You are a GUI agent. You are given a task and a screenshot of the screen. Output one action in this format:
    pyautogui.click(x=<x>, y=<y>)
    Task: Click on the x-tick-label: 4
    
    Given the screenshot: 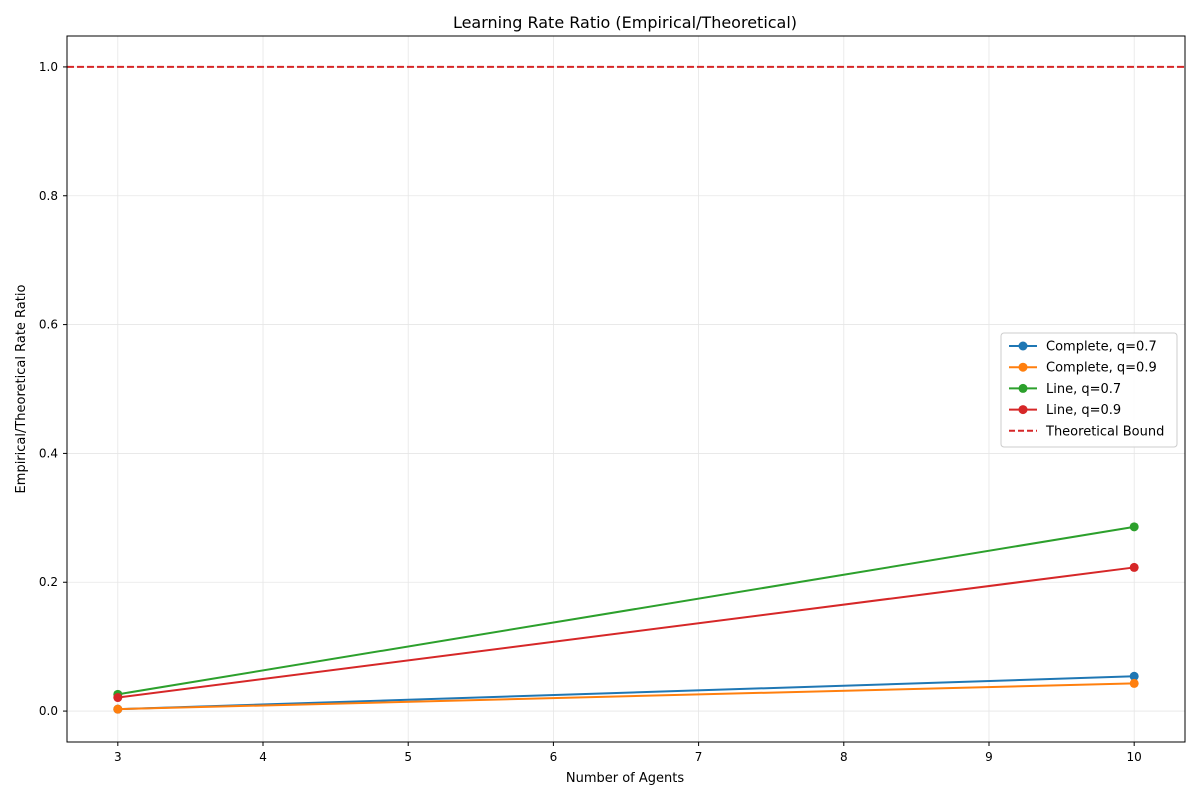 What is the action you would take?
    pyautogui.click(x=263, y=757)
    